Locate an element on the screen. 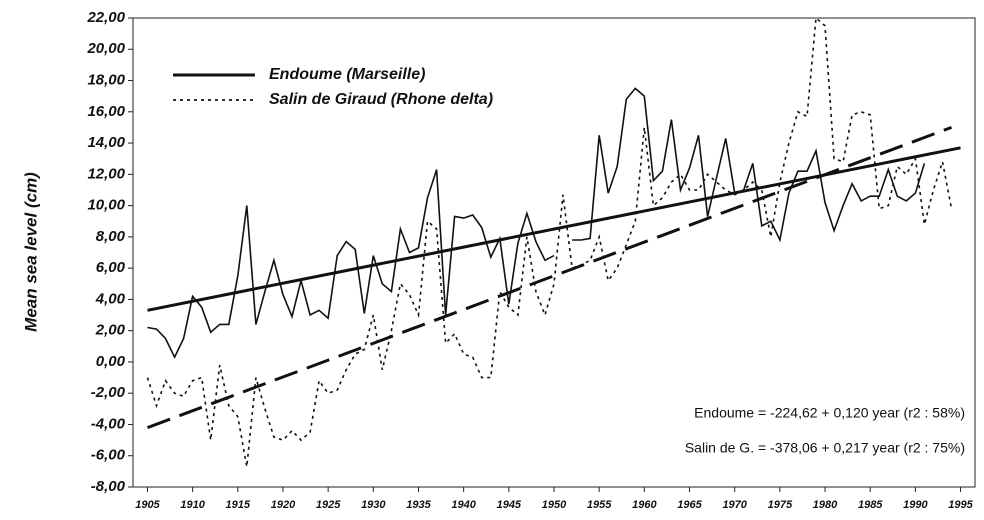  y-tick-label: -6,00 is located at coordinates (108, 455).